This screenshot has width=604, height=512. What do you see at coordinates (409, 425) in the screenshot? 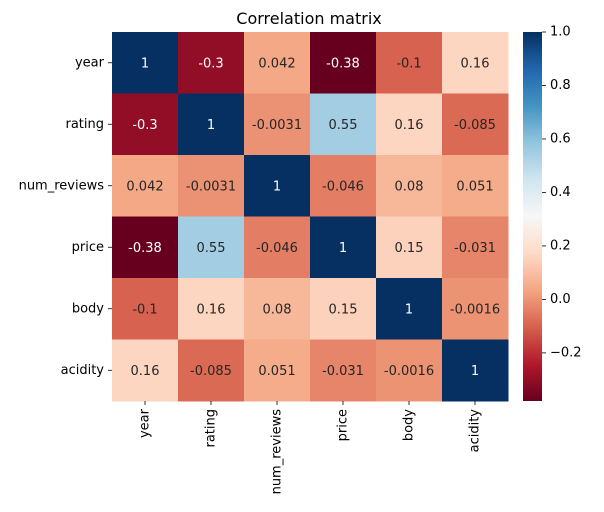
I see `x-tick-label: body` at bounding box center [409, 425].